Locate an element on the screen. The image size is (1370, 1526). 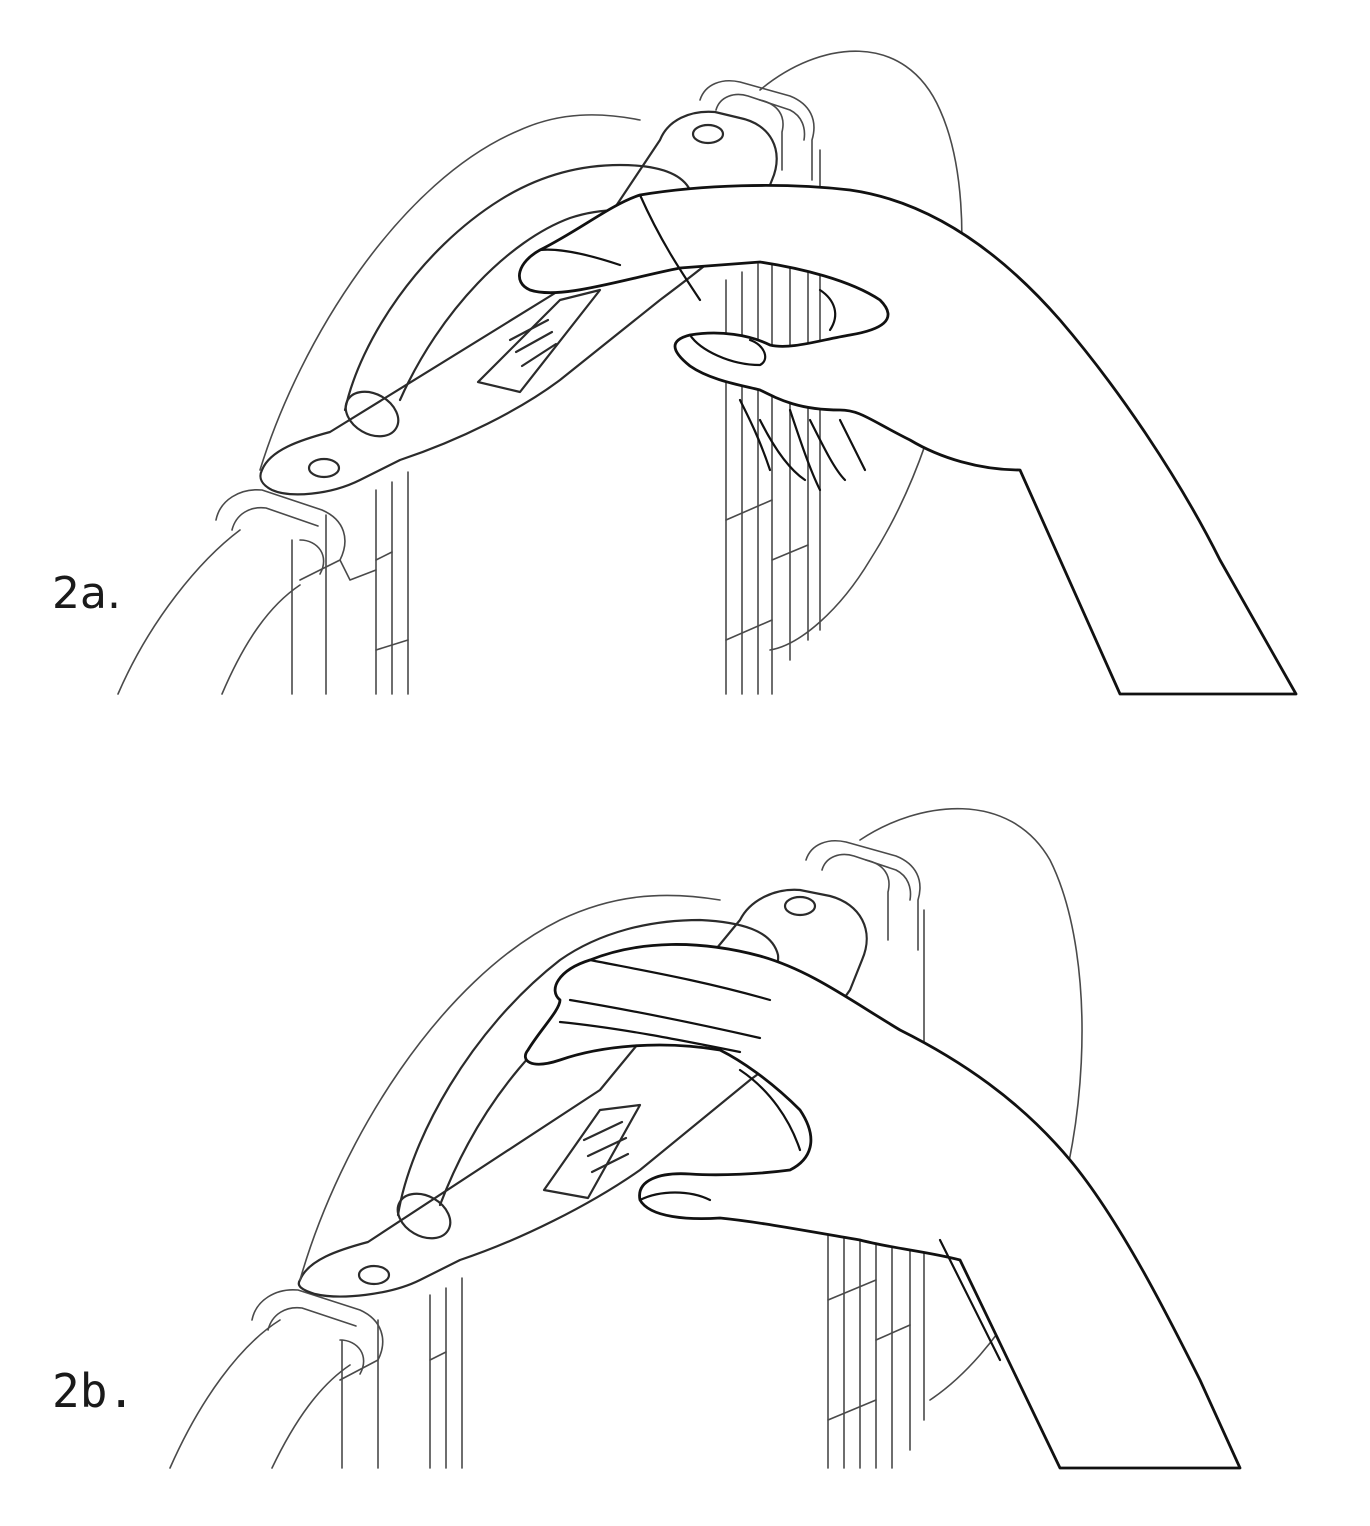
panel-label-2b: 2b. is located at coordinates (94, 1391).